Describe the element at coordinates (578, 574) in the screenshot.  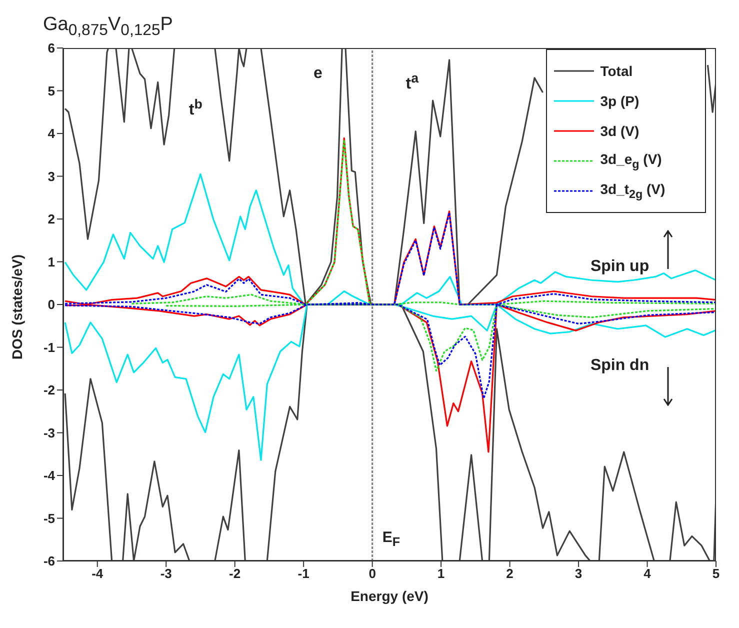
I see `x-tick-label: 3` at that location.